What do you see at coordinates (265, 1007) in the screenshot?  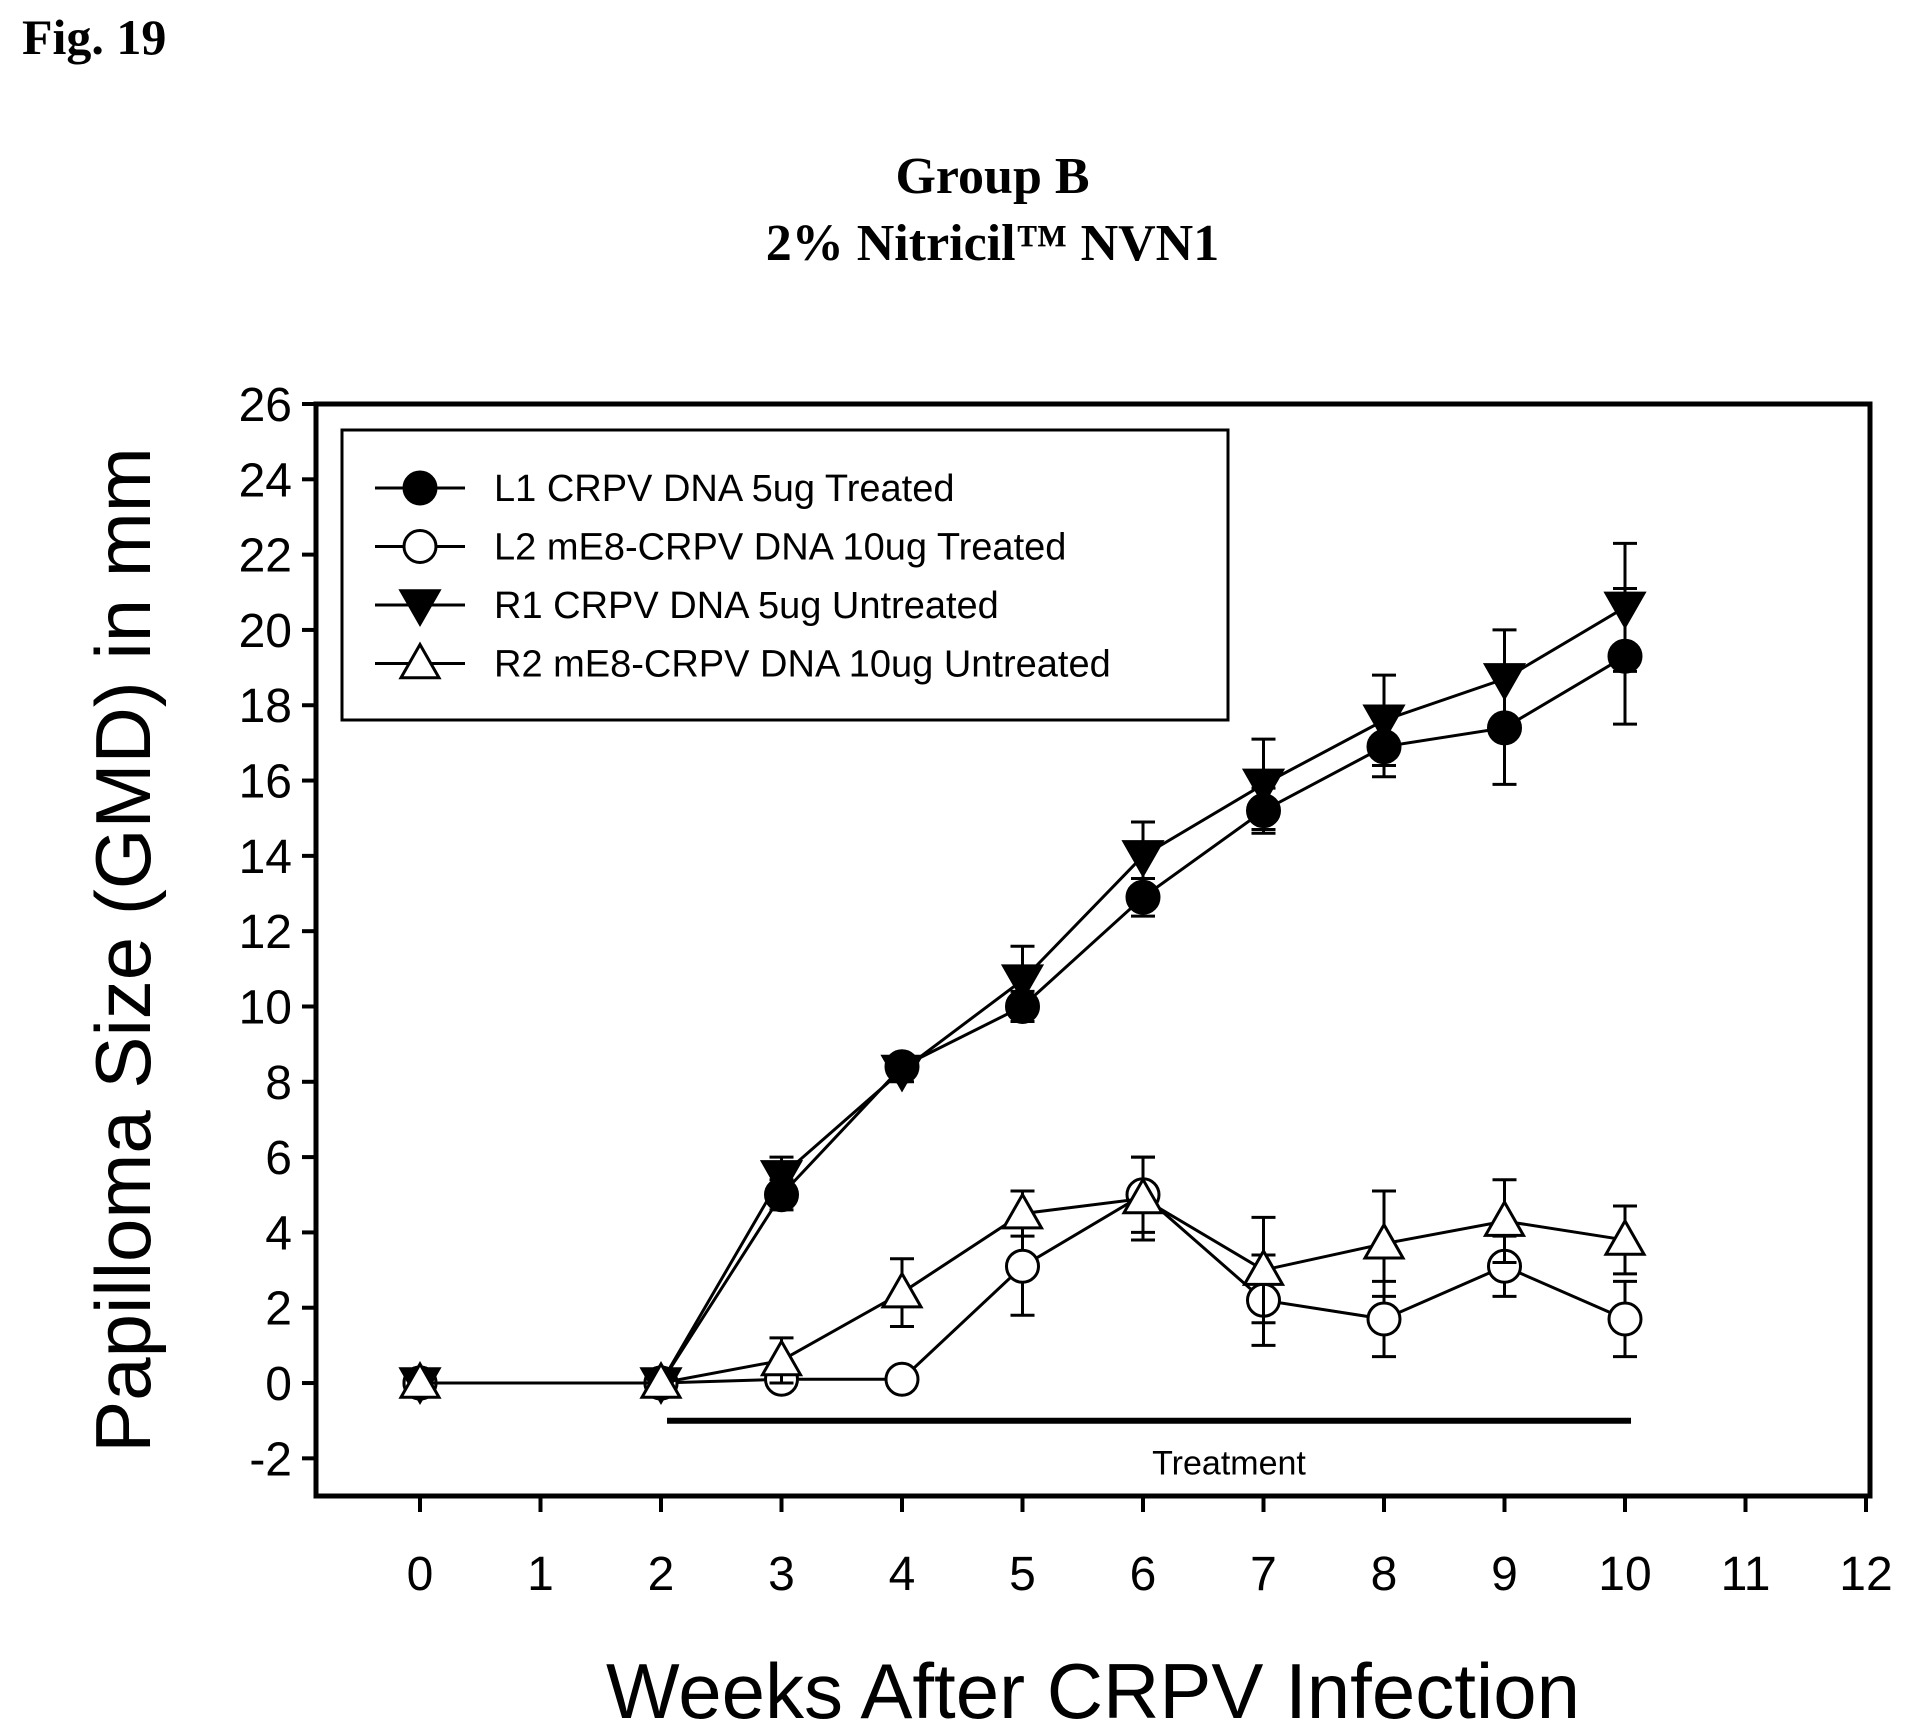 I see `y-tick-label: 10` at bounding box center [265, 1007].